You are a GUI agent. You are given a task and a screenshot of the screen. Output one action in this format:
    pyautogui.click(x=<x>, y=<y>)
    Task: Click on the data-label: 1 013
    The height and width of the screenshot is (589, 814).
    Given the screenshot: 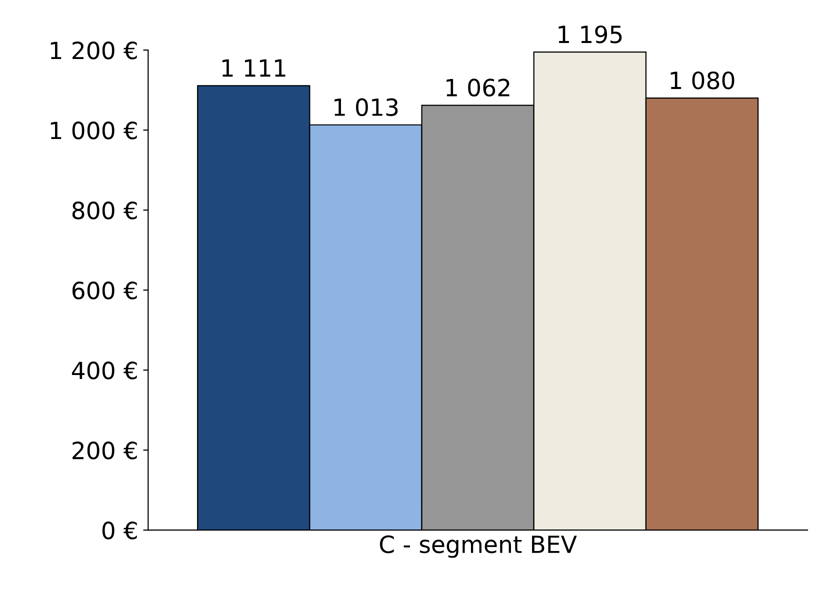 What is the action you would take?
    pyautogui.click(x=366, y=107)
    